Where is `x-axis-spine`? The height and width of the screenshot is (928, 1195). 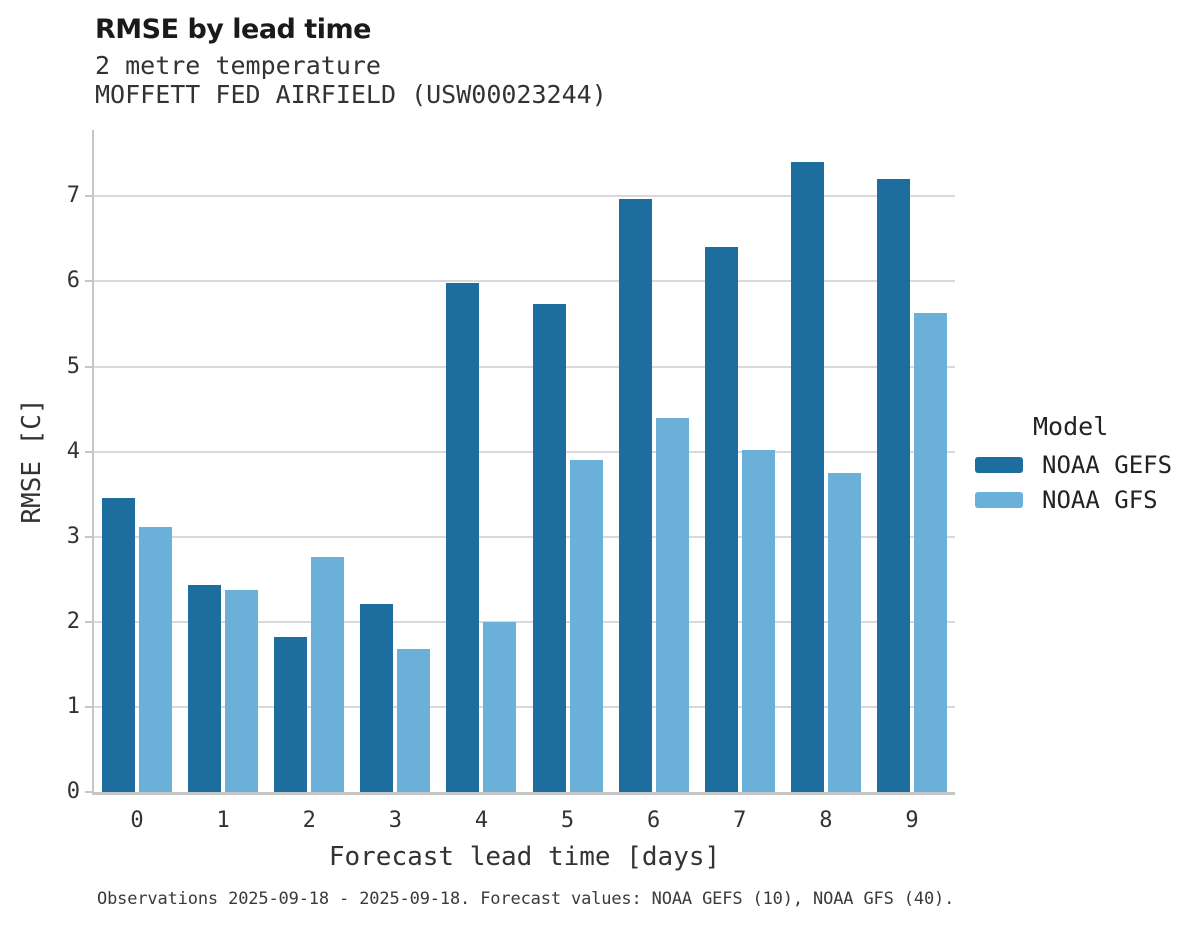 x-axis-spine is located at coordinates (523, 793).